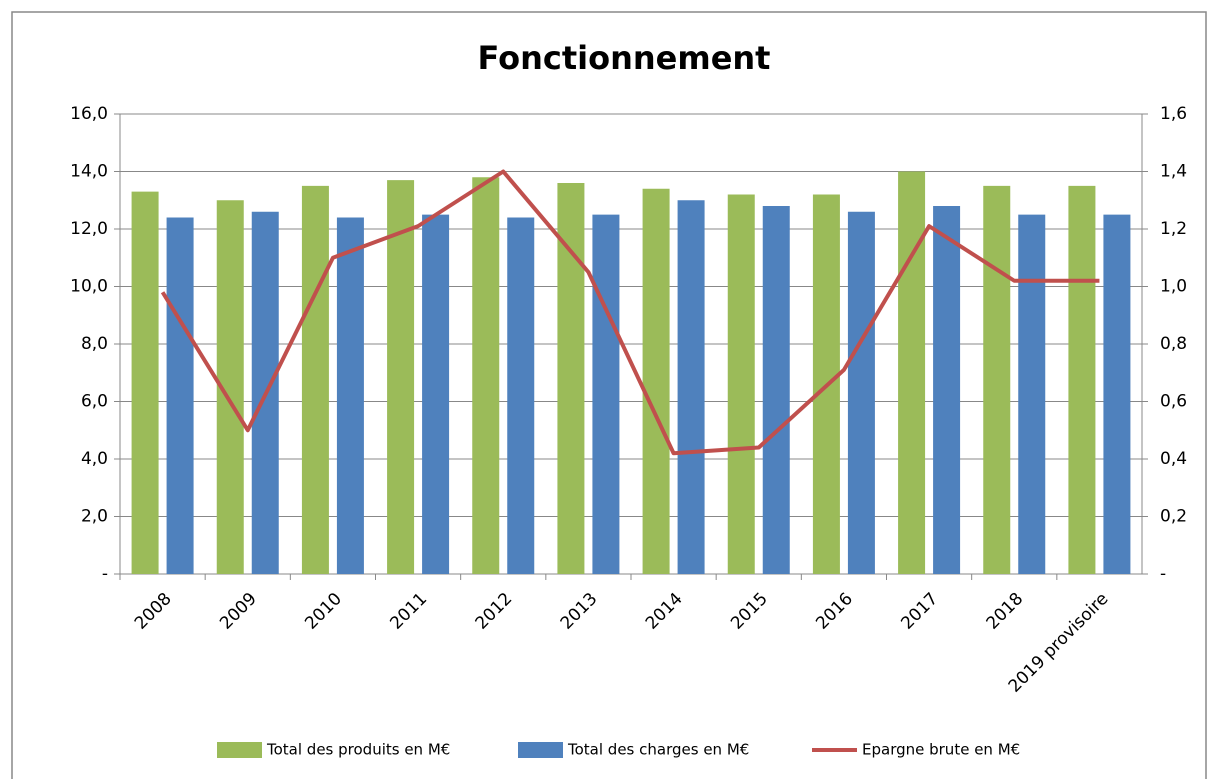  I want to click on y2-tick-label: -, so click(1163, 574).